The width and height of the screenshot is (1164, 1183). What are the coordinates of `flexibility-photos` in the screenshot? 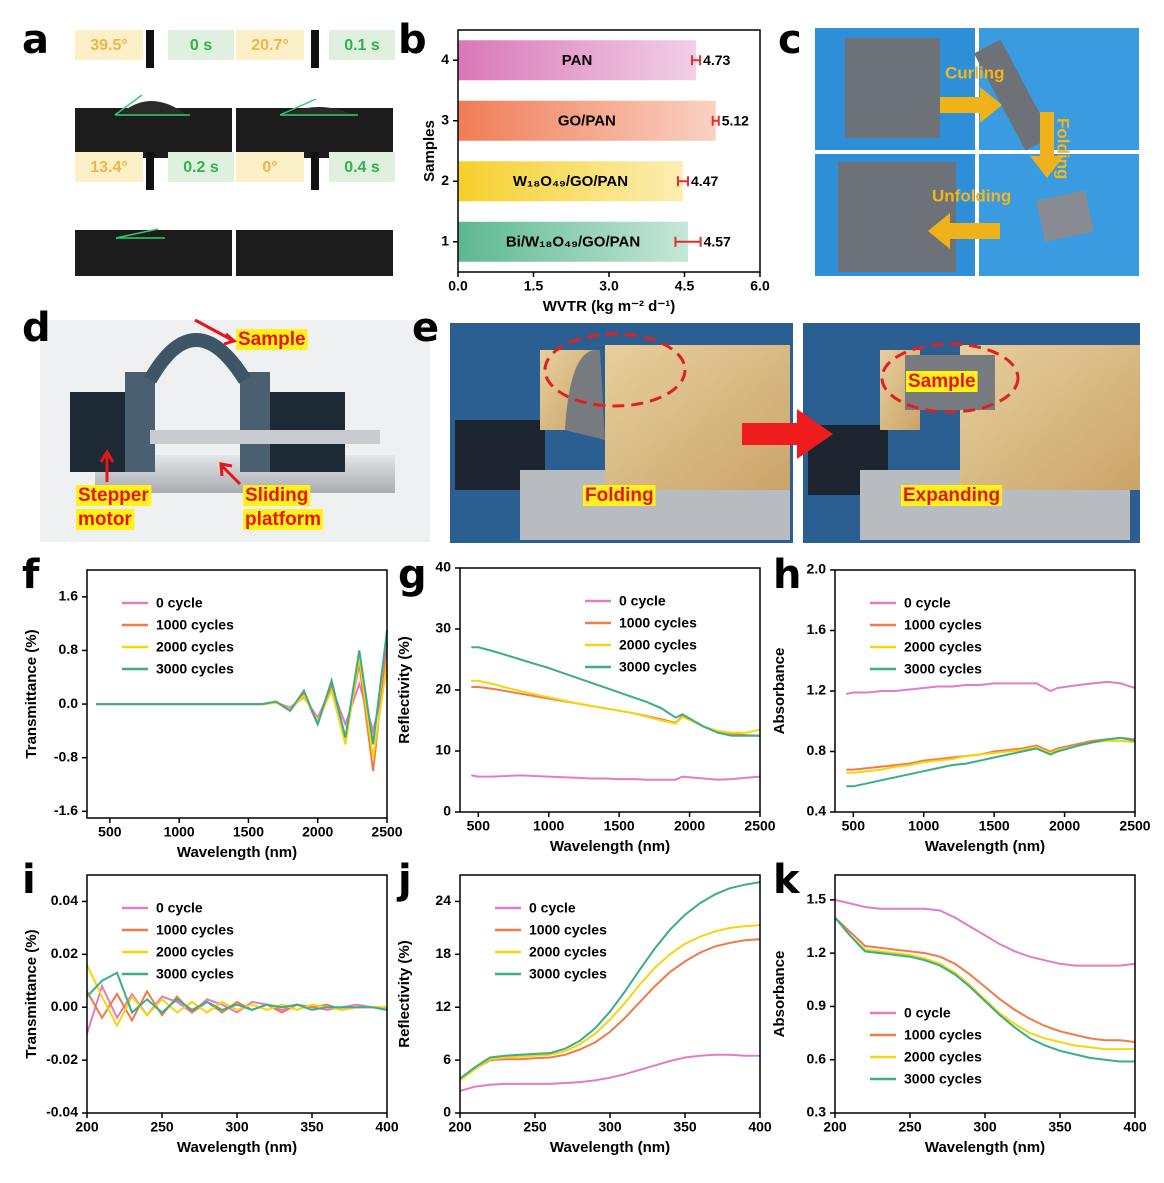 It's located at (977, 152).